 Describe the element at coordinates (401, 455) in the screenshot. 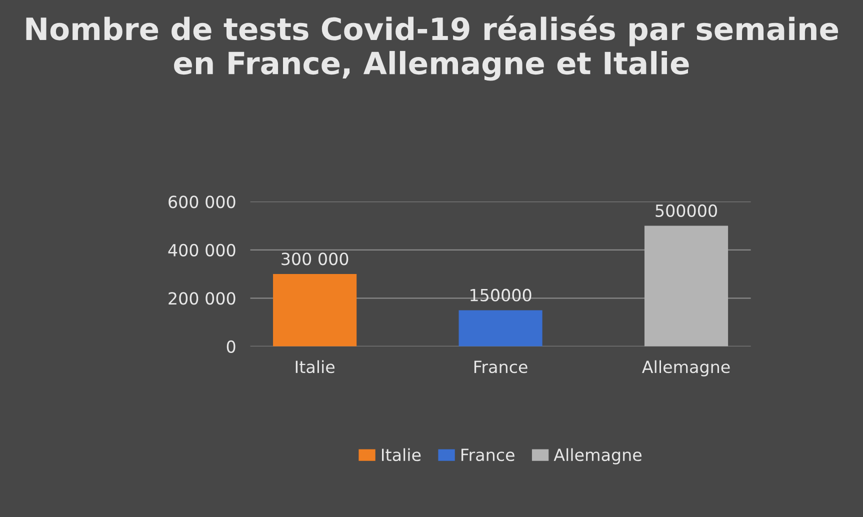

I see `legend-label: Italie` at that location.